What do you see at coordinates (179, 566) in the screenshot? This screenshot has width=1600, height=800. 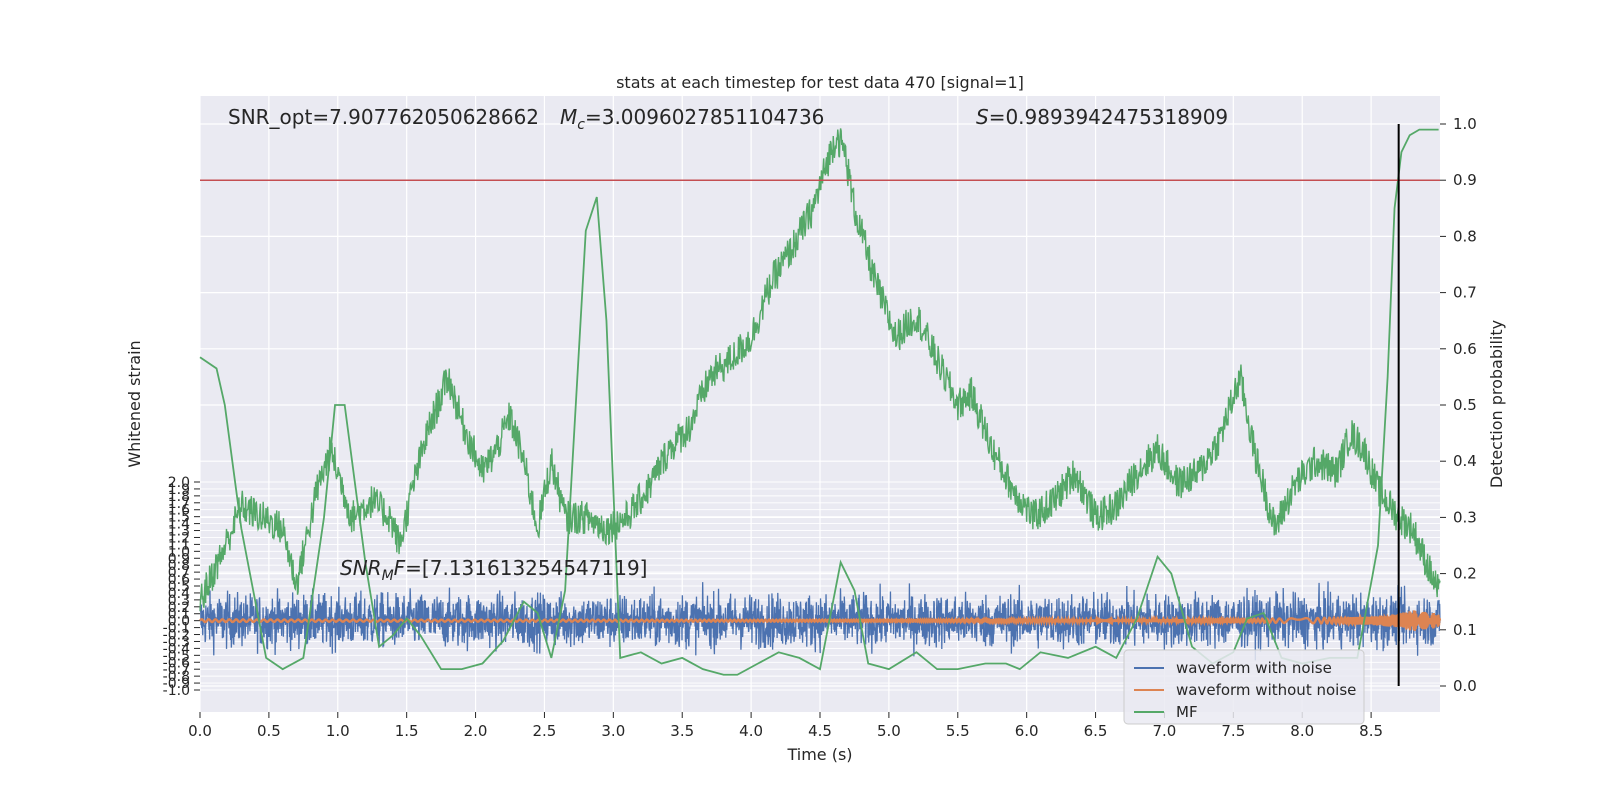 I see `left-tick-label: 0.8` at bounding box center [179, 566].